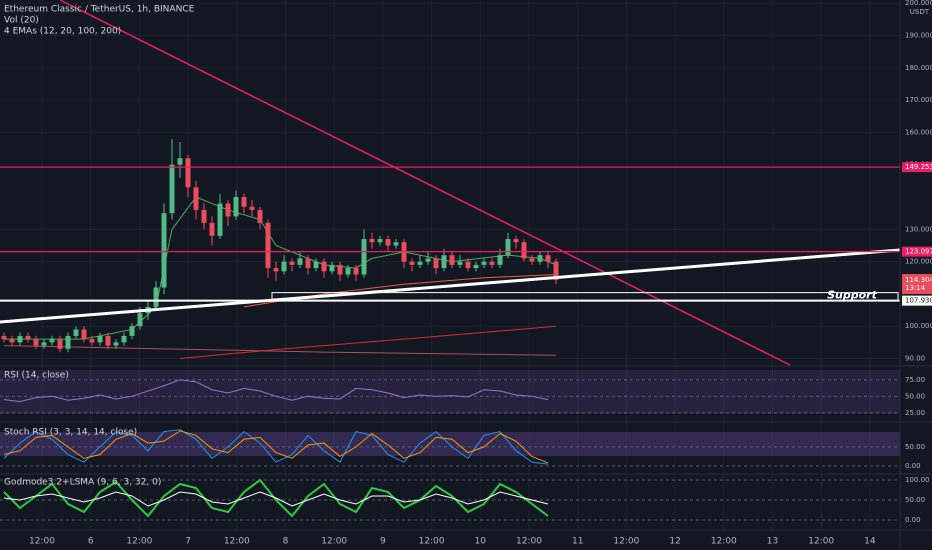 Image resolution: width=932 pixels, height=550 pixels. I want to click on x-tick-label: 10, so click(481, 542).